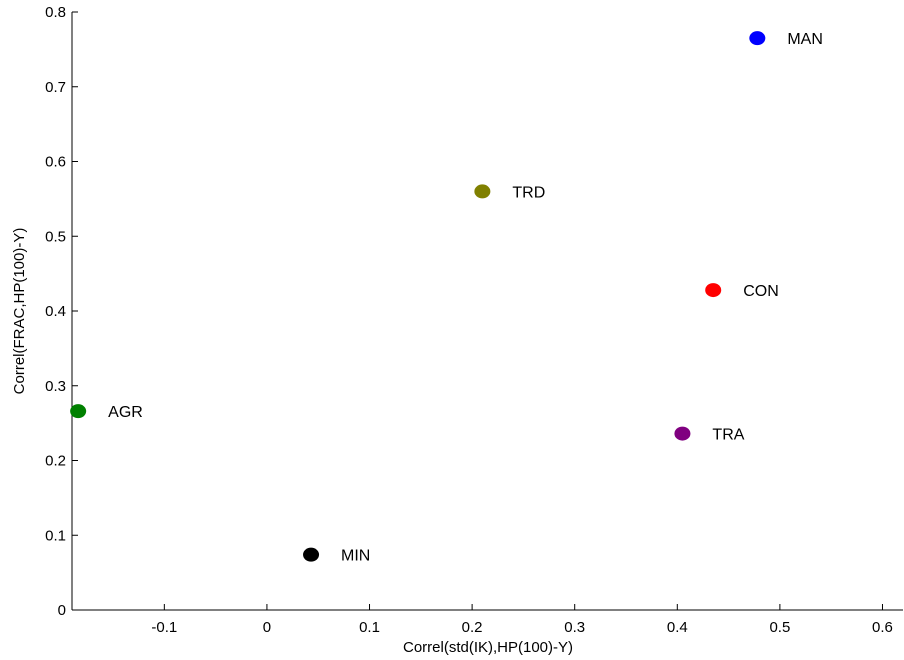 This screenshot has width=904, height=660. What do you see at coordinates (267, 627) in the screenshot?
I see `x-tick-label: 0` at bounding box center [267, 627].